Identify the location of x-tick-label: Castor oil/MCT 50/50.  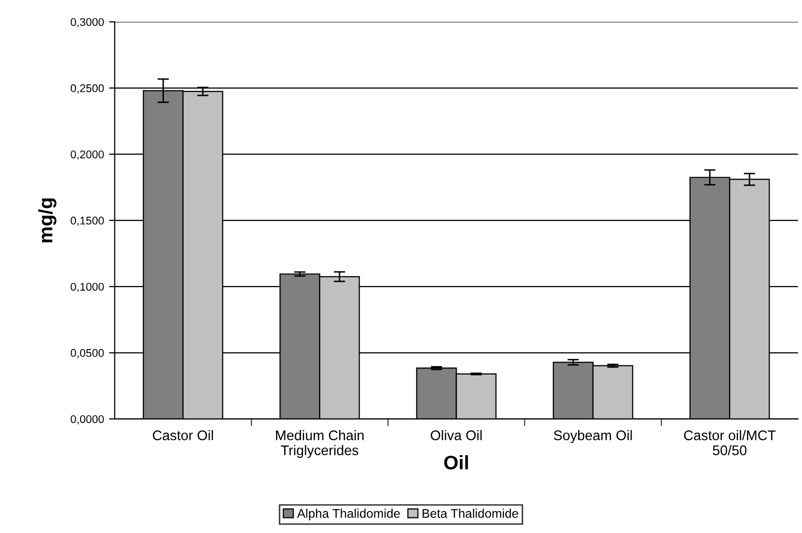
(730, 443).